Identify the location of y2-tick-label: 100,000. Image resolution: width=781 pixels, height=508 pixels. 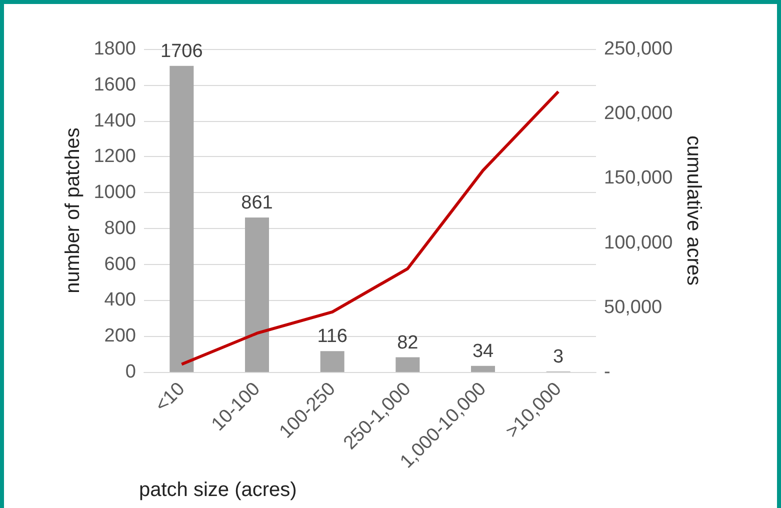
(638, 243).